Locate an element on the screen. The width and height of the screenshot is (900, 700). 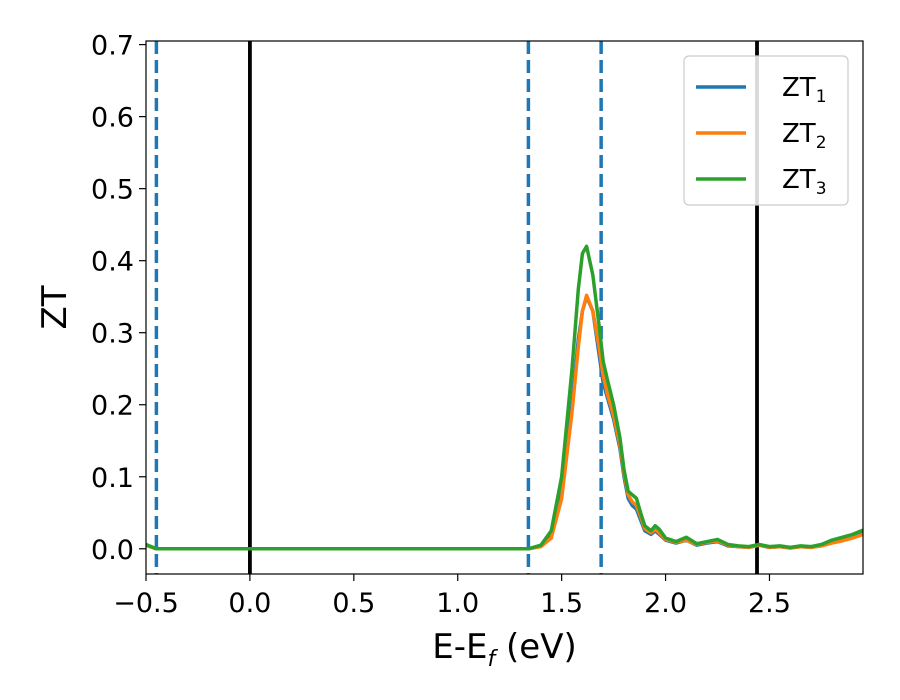
x-axis-label-sub: f is located at coordinates (492, 659).